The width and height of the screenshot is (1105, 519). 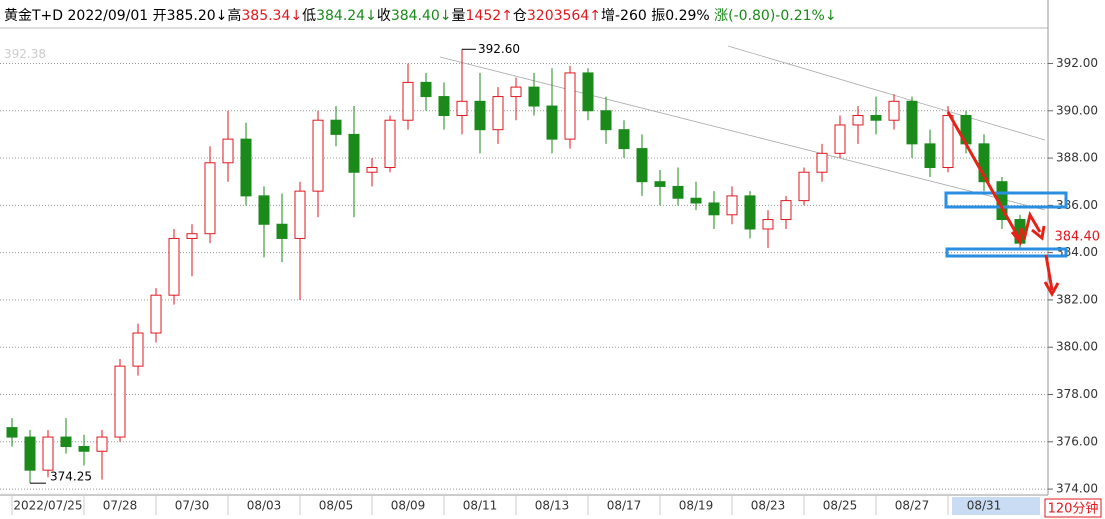 What do you see at coordinates (346, 16) in the screenshot?
I see `header-segment: 384.24↓` at bounding box center [346, 16].